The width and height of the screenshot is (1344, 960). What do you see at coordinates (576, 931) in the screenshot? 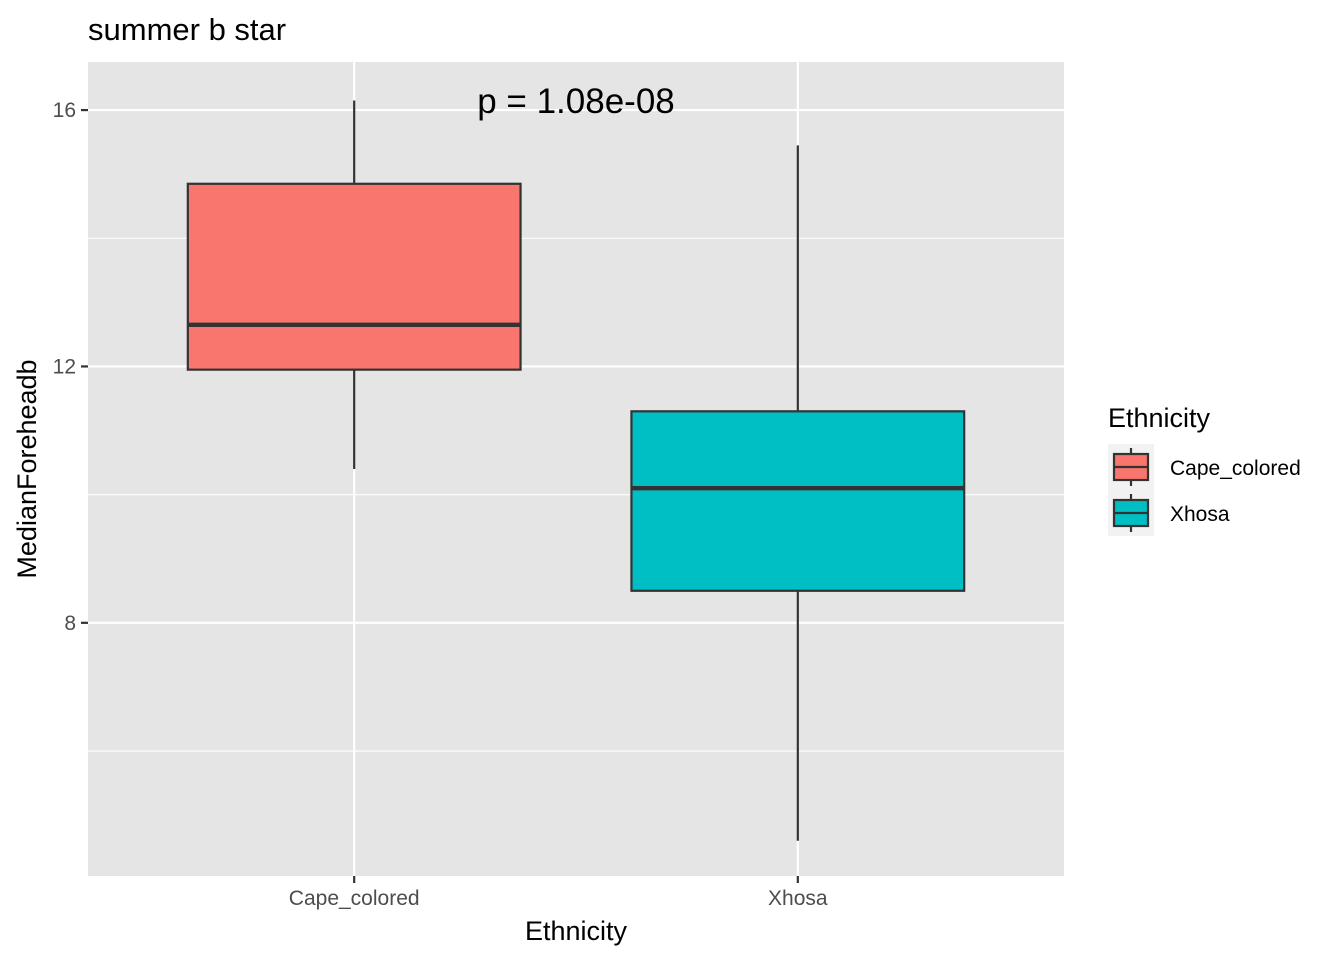
I see `x-axis-title: Ethnicity` at bounding box center [576, 931].